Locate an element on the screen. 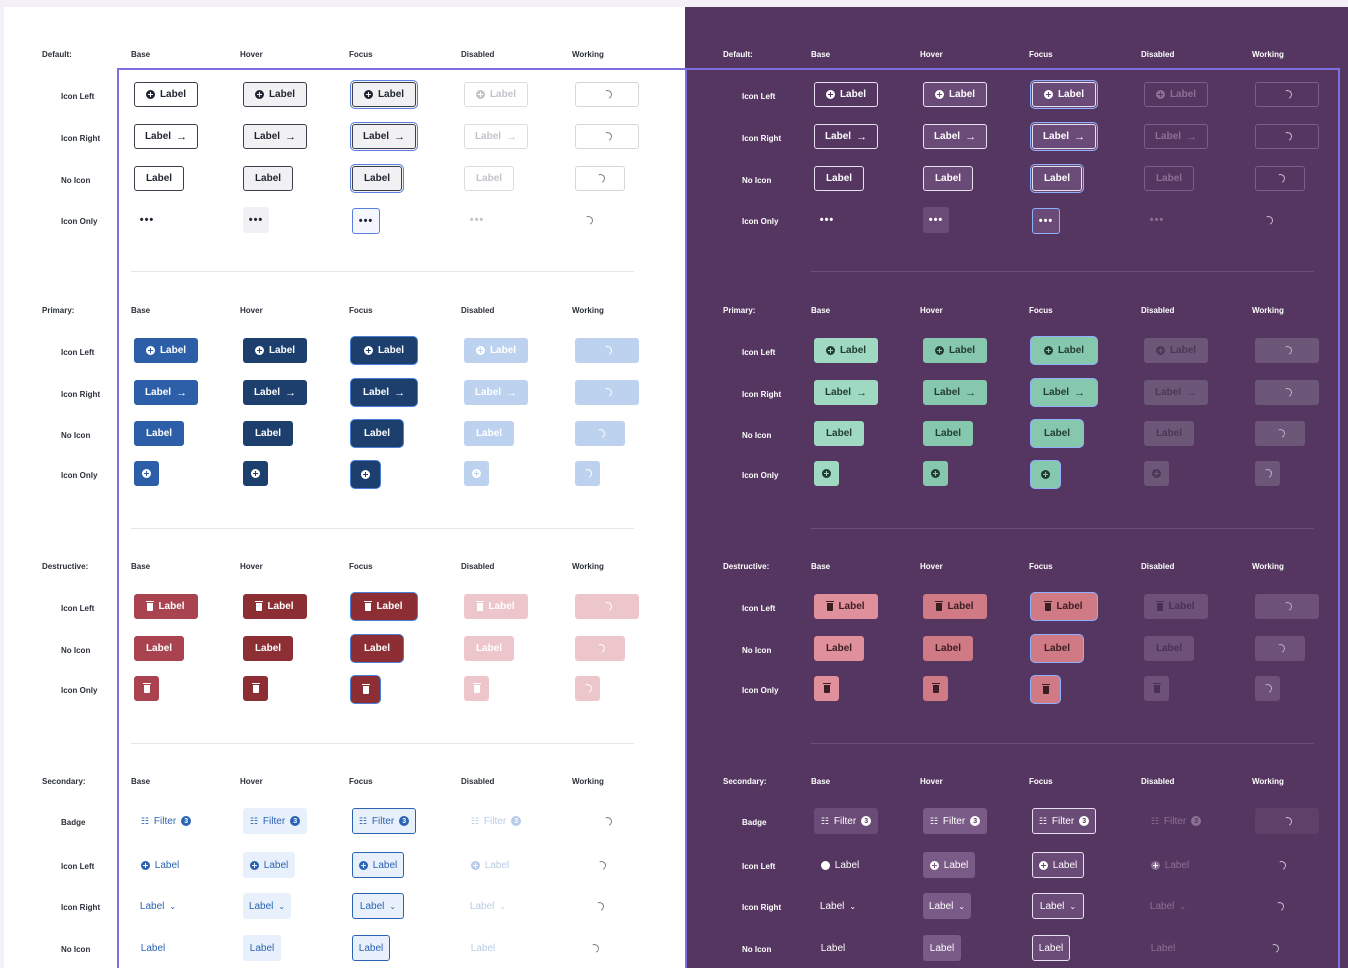 Image resolution: width=1348 pixels, height=968 pixels. column-header-hover: Hover is located at coordinates (931, 781).